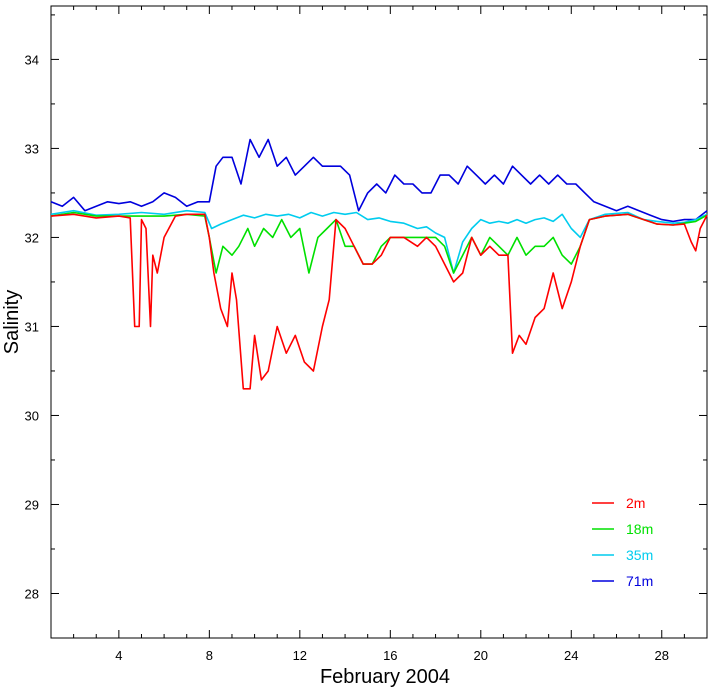 The width and height of the screenshot is (712, 689). Describe the element at coordinates (390, 655) in the screenshot. I see `x-tick-label: 16` at that location.